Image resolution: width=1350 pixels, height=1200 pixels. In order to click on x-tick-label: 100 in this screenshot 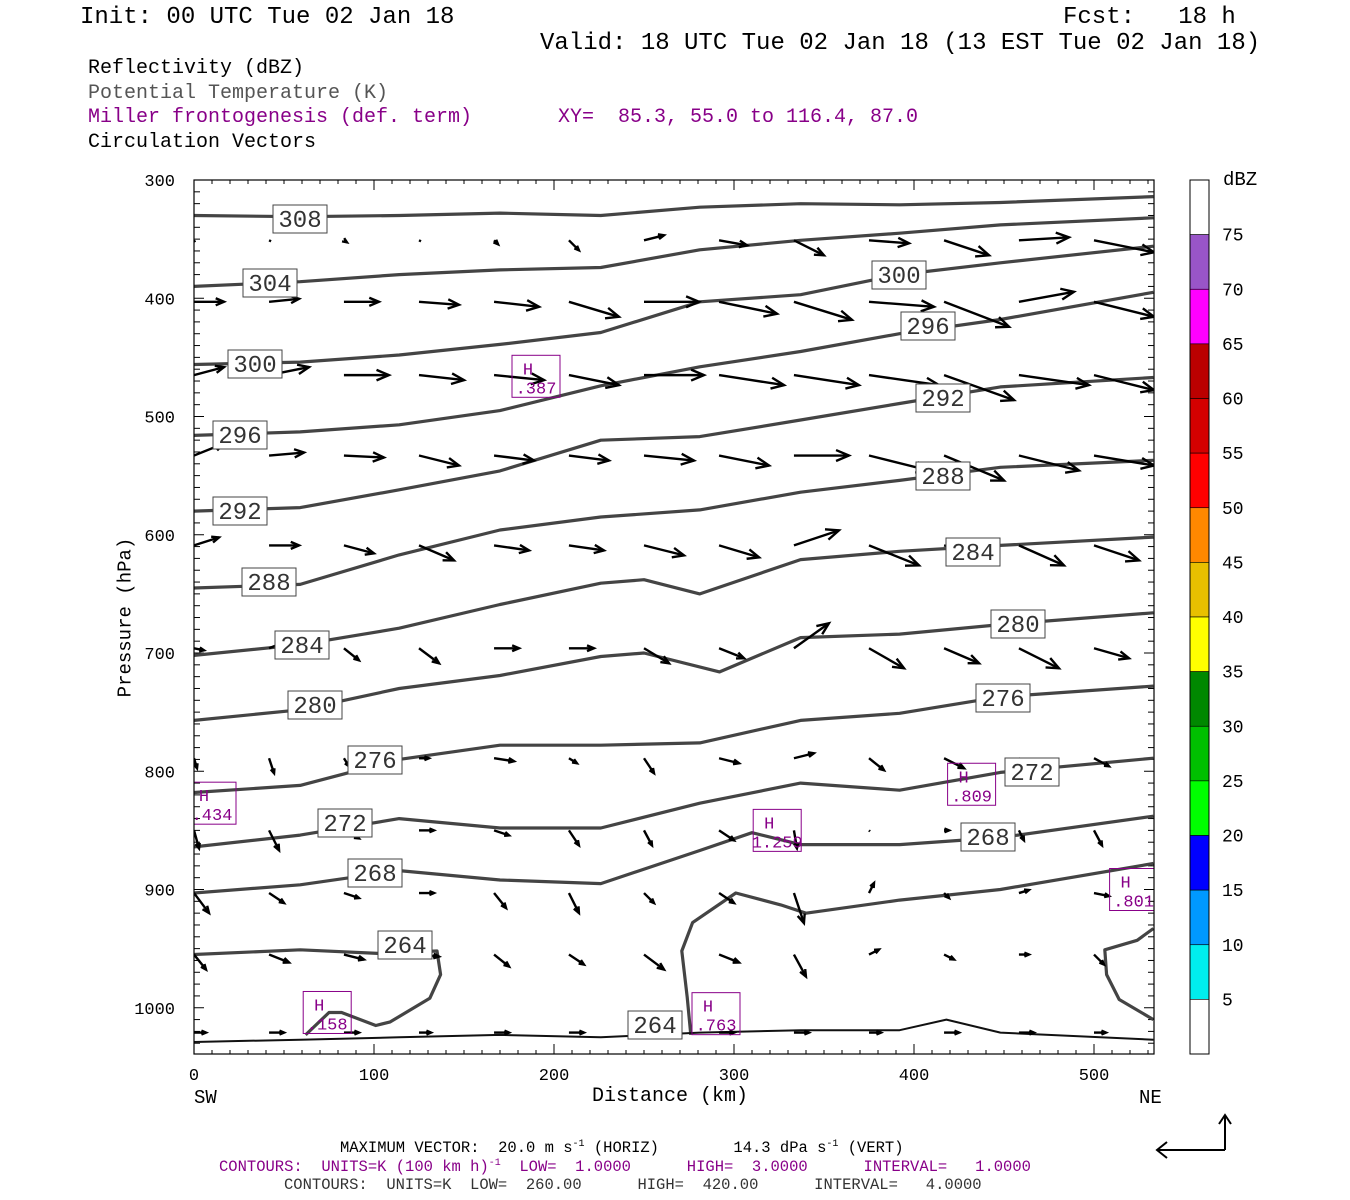, I will do `click(374, 1076)`.